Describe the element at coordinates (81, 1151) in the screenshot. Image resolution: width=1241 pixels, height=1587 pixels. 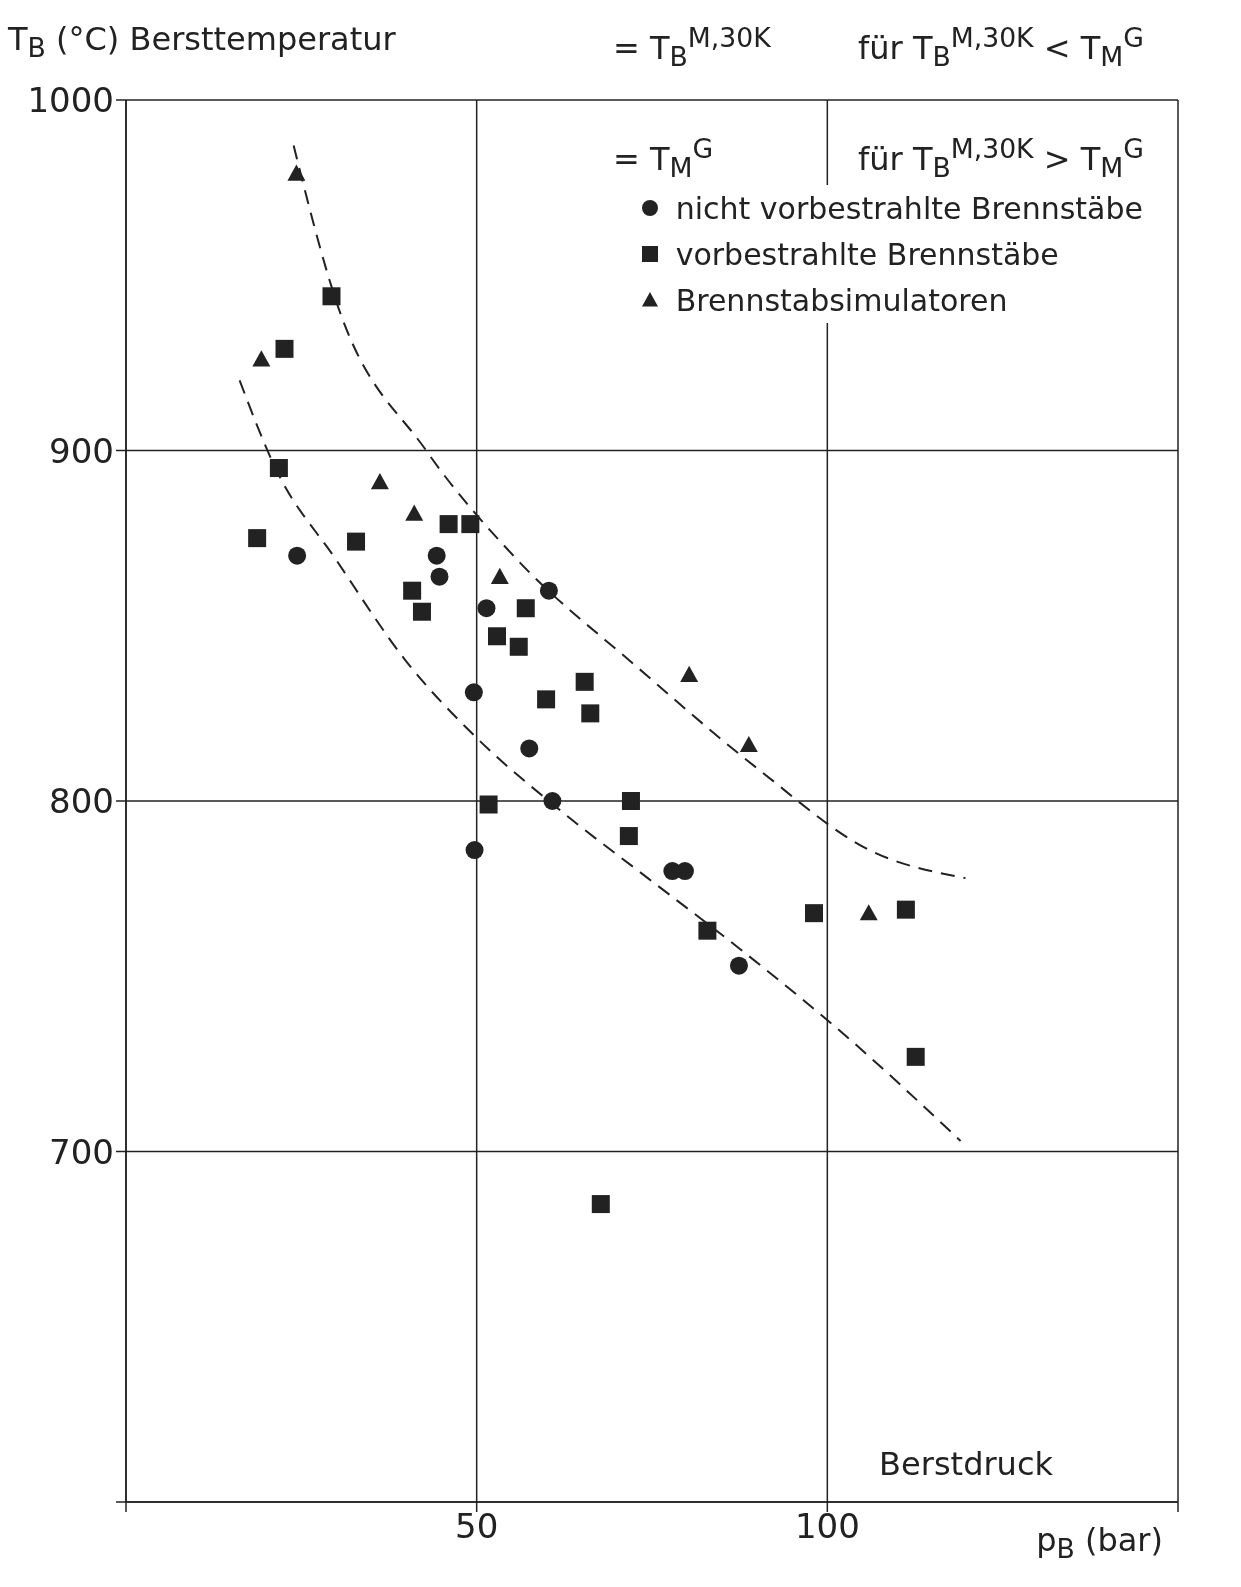
I see `y-tick-label: 700` at that location.